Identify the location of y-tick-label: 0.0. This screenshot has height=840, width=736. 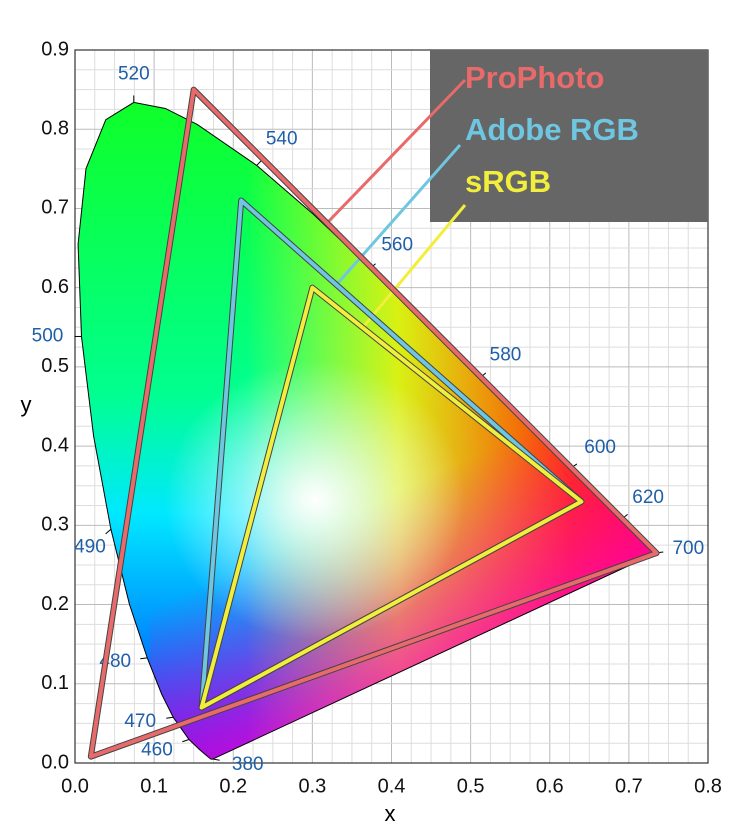
(55, 762).